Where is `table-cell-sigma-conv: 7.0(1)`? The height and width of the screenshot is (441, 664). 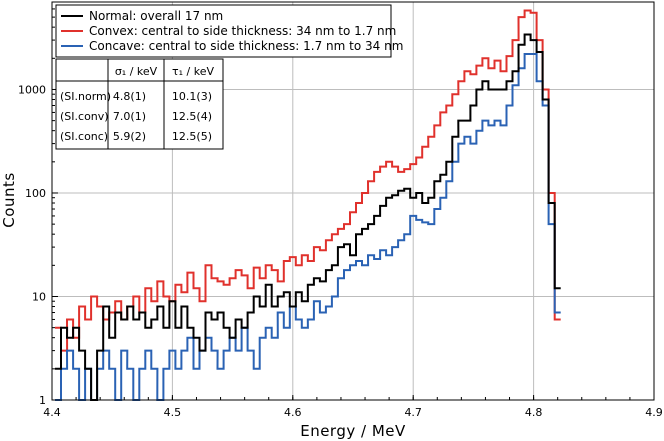
table-cell-sigma-conv: 7.0(1) is located at coordinates (129, 116).